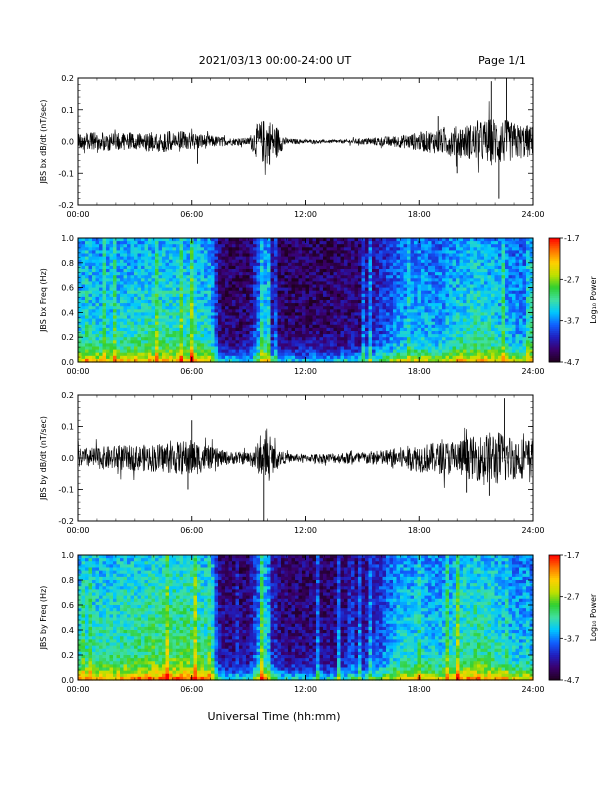 The image size is (612, 797). What do you see at coordinates (274, 716) in the screenshot?
I see `x-axis-title: Universal Time (hh:mm)` at bounding box center [274, 716].